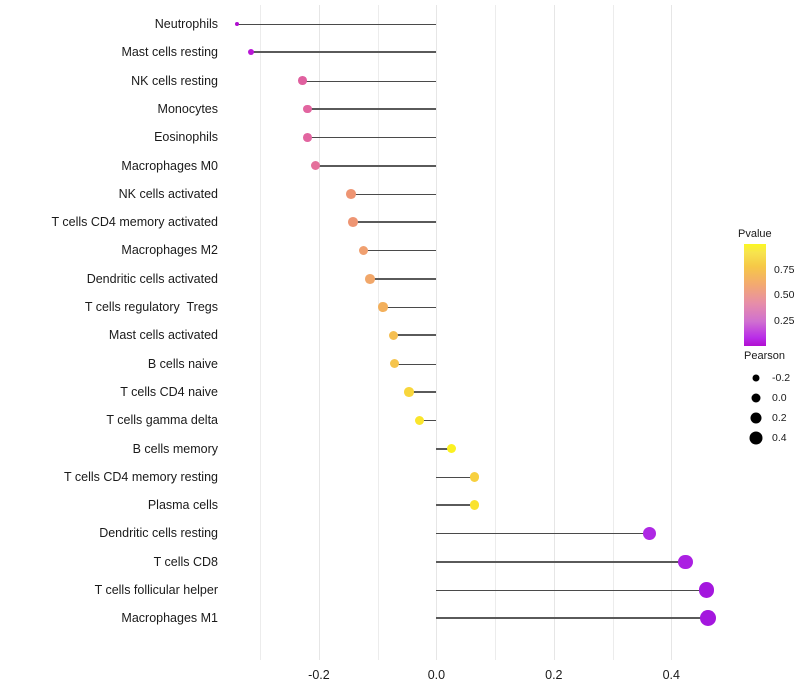  Describe the element at coordinates (187, 108) in the screenshot. I see `y-axis-label: Monocytes` at that location.